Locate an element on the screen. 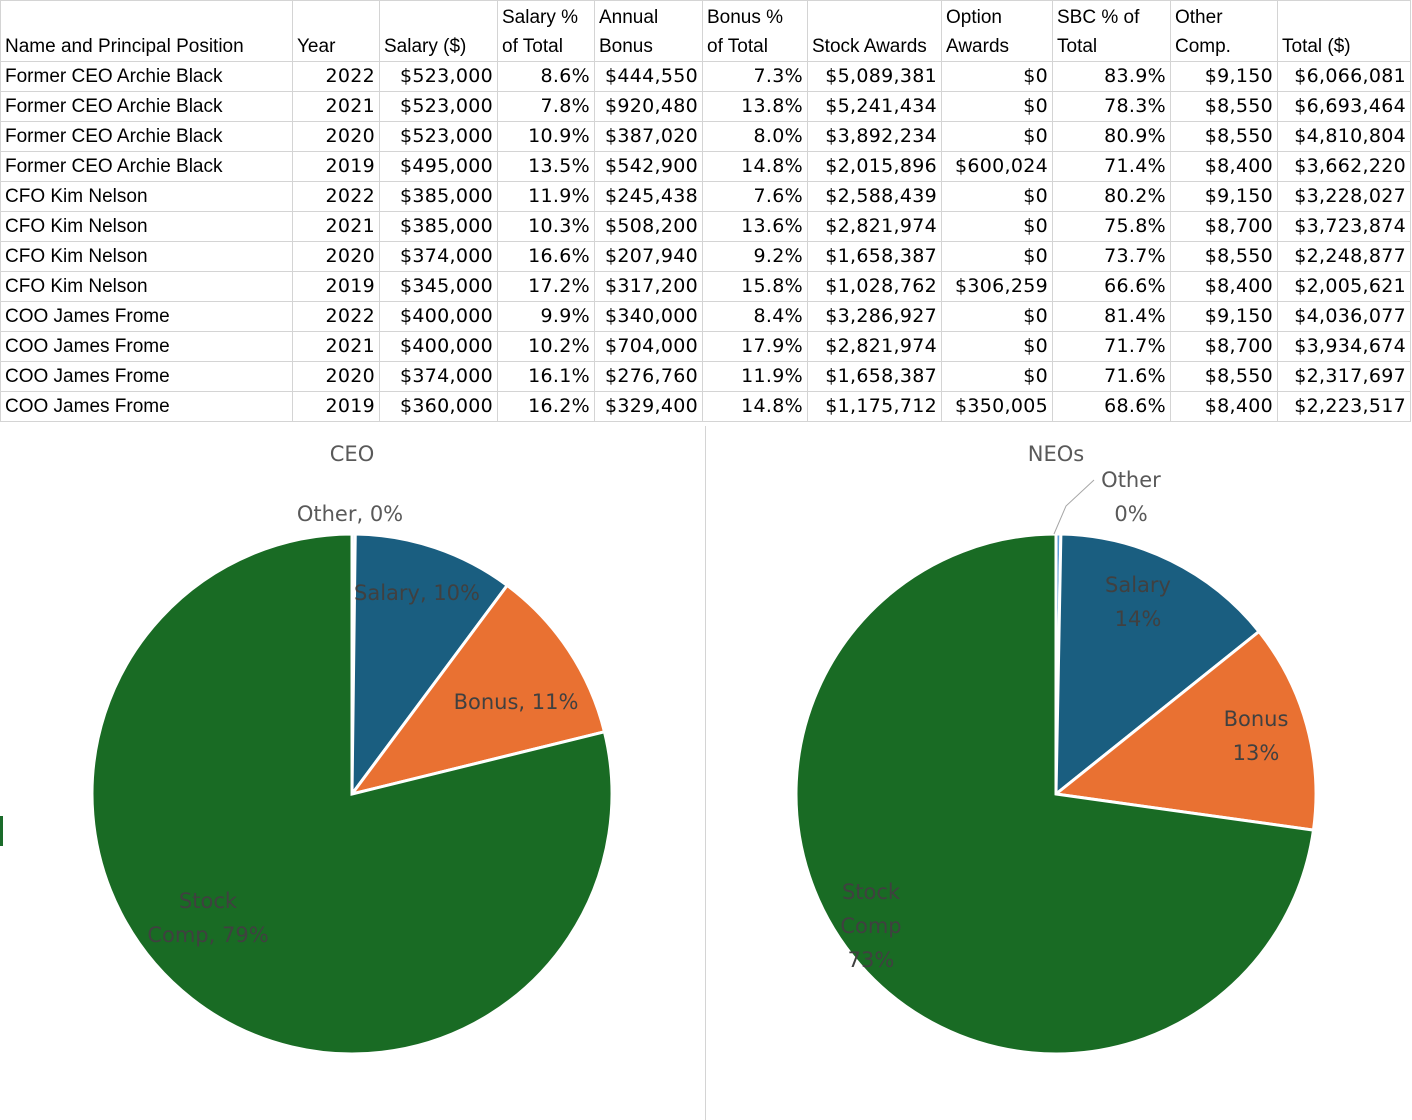  table-cell: $704,000 is located at coordinates (648, 346).